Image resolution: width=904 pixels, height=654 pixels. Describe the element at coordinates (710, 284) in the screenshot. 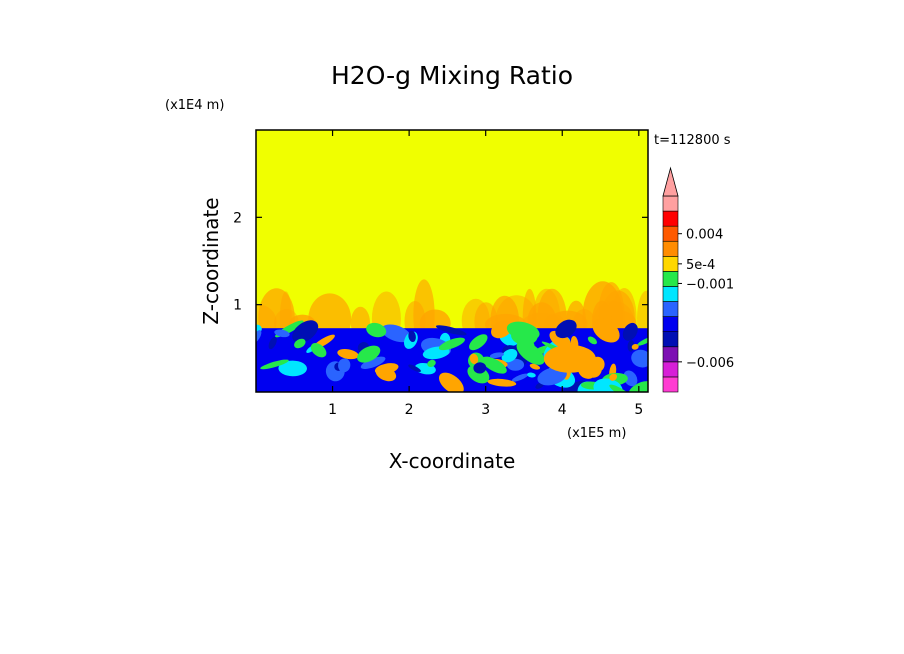

I see `colorbar-label: −0.001` at that location.